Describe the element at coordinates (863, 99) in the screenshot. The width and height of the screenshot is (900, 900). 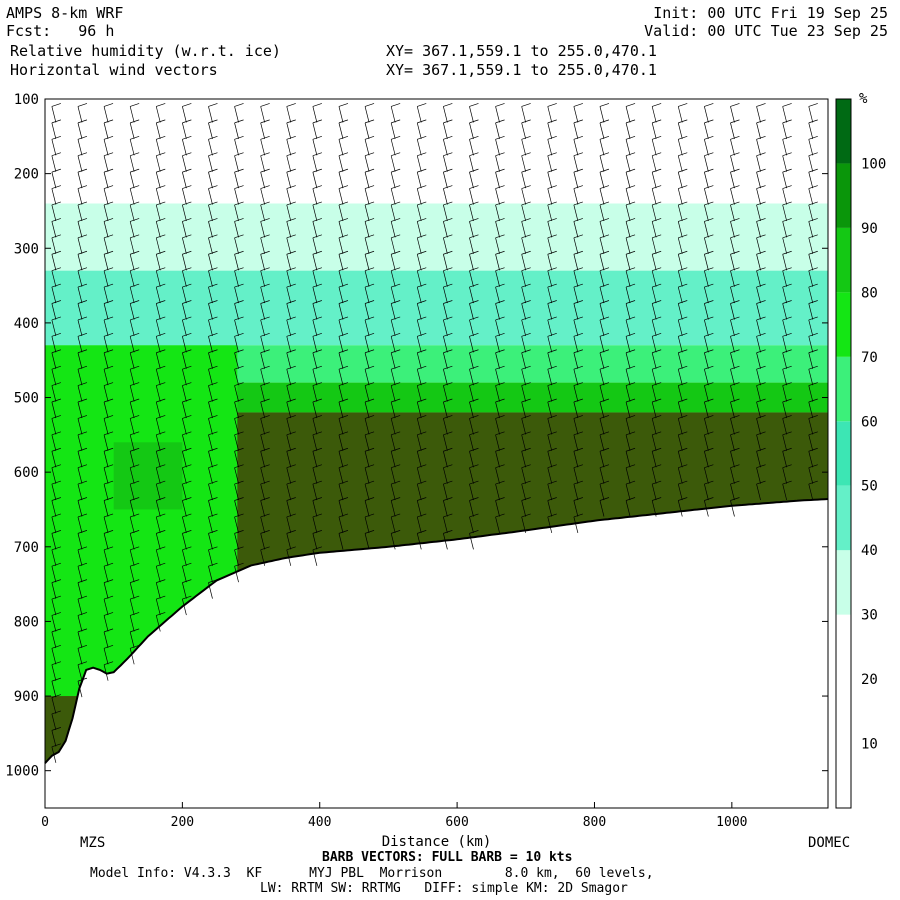
I see `colorbar-unit: %` at that location.